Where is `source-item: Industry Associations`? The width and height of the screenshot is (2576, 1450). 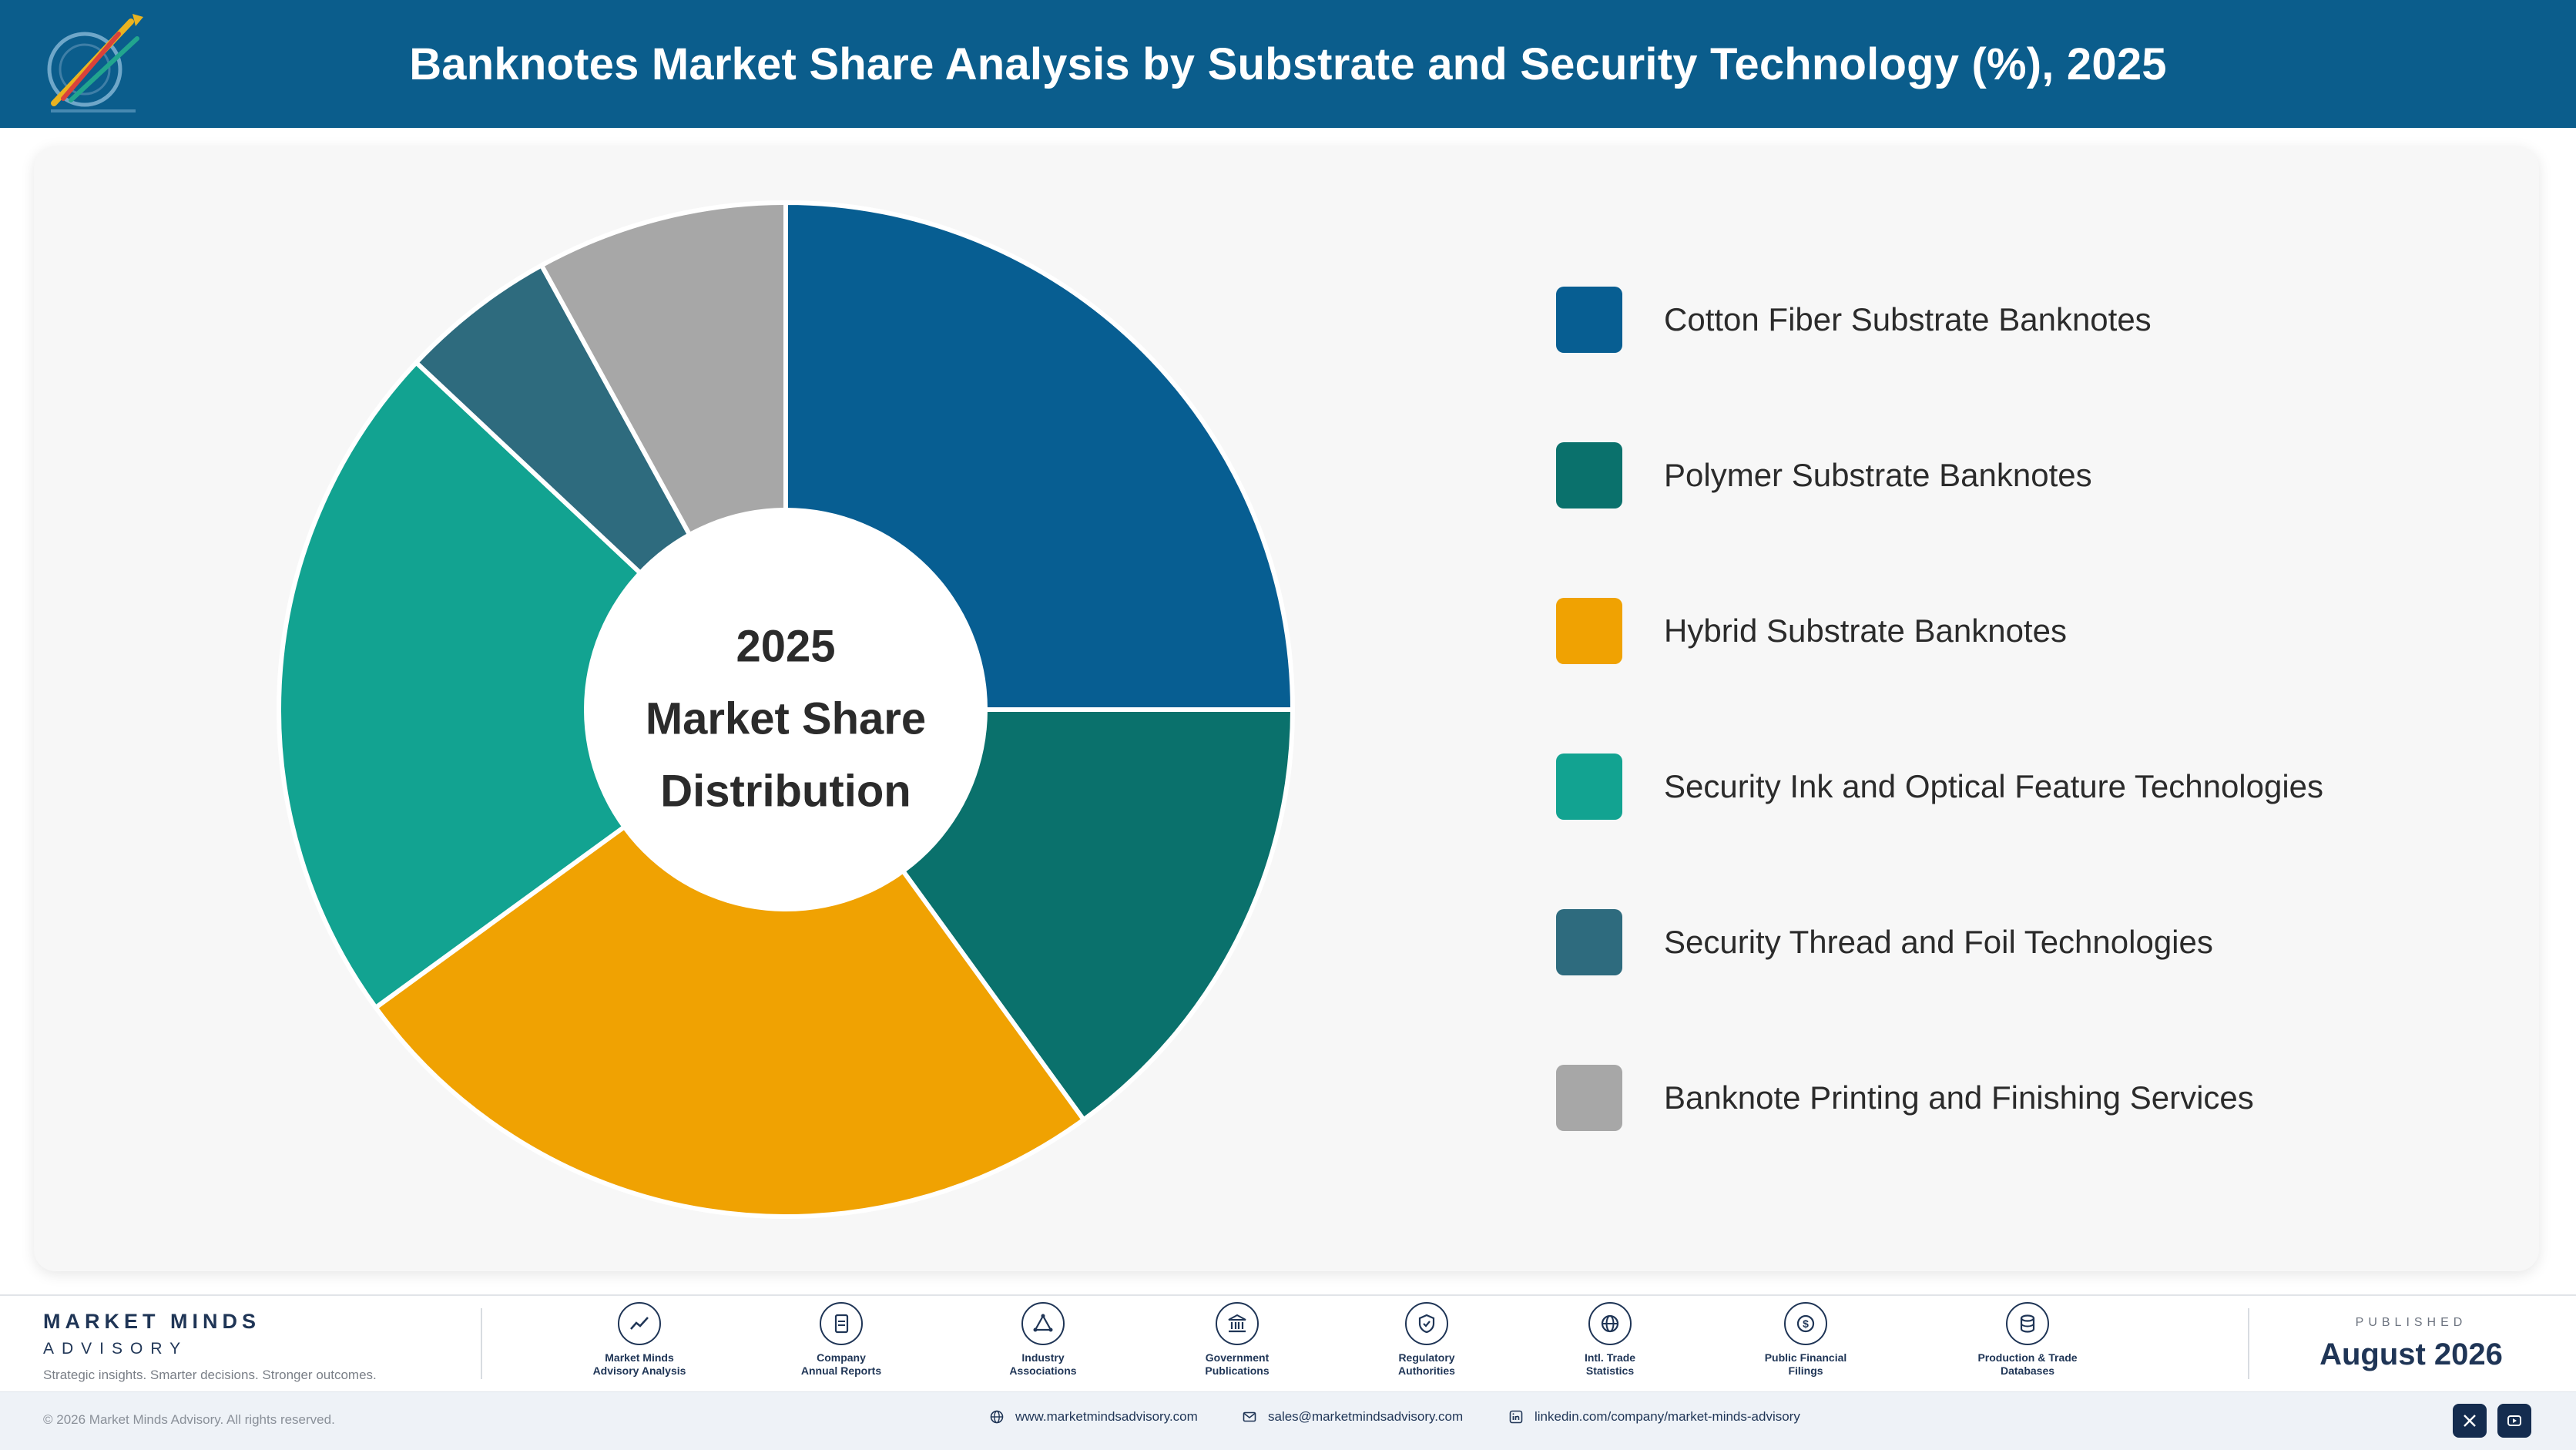
source-item: Industry Associations is located at coordinates (1043, 1340).